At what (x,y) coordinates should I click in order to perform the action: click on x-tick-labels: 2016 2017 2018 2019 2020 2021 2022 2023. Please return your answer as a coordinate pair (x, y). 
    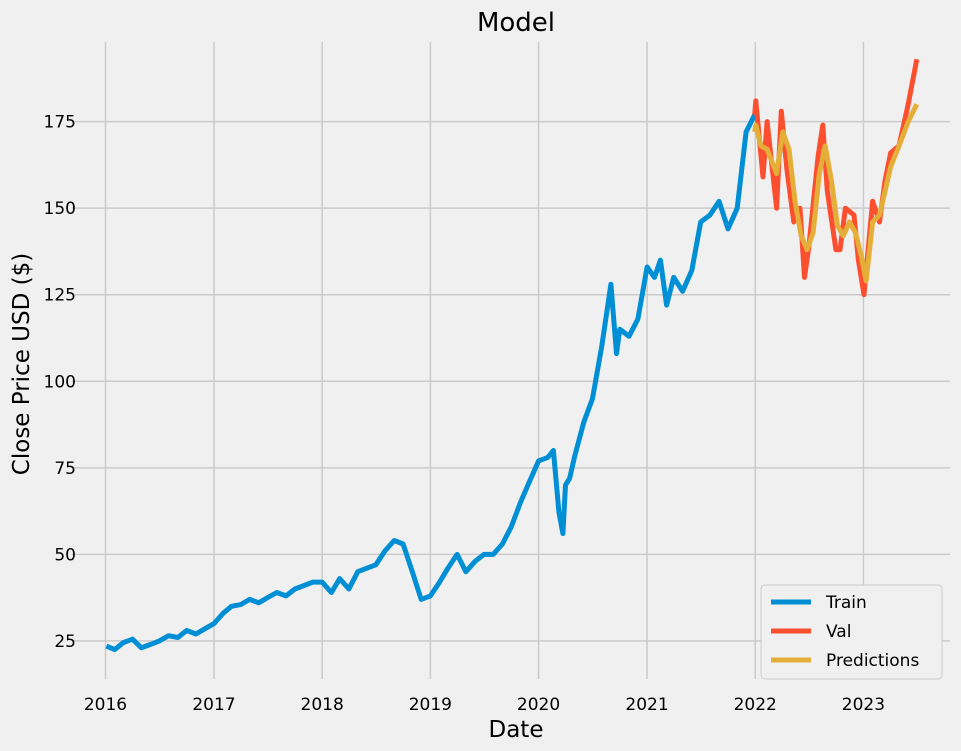
    Looking at the image, I should click on (484, 705).